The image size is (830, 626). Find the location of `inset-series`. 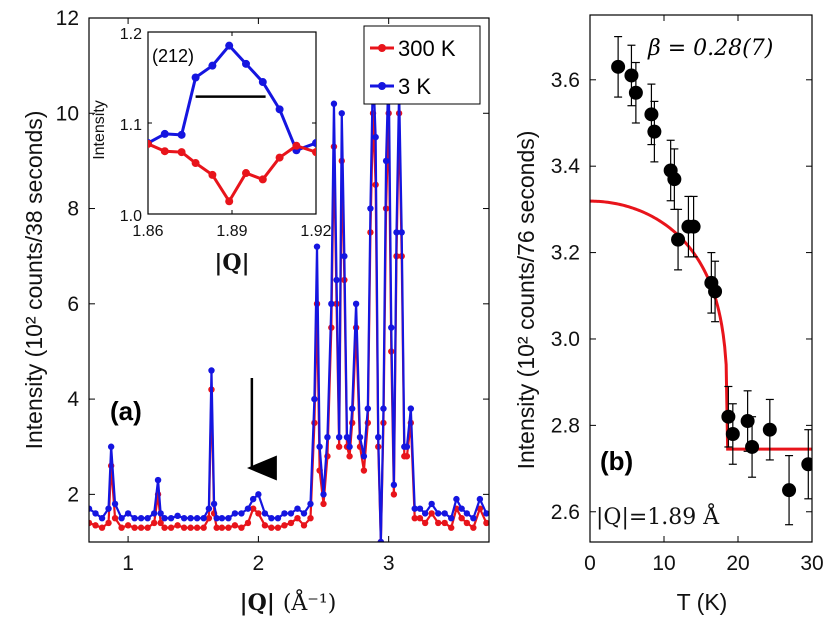

inset-series is located at coordinates (232, 123).